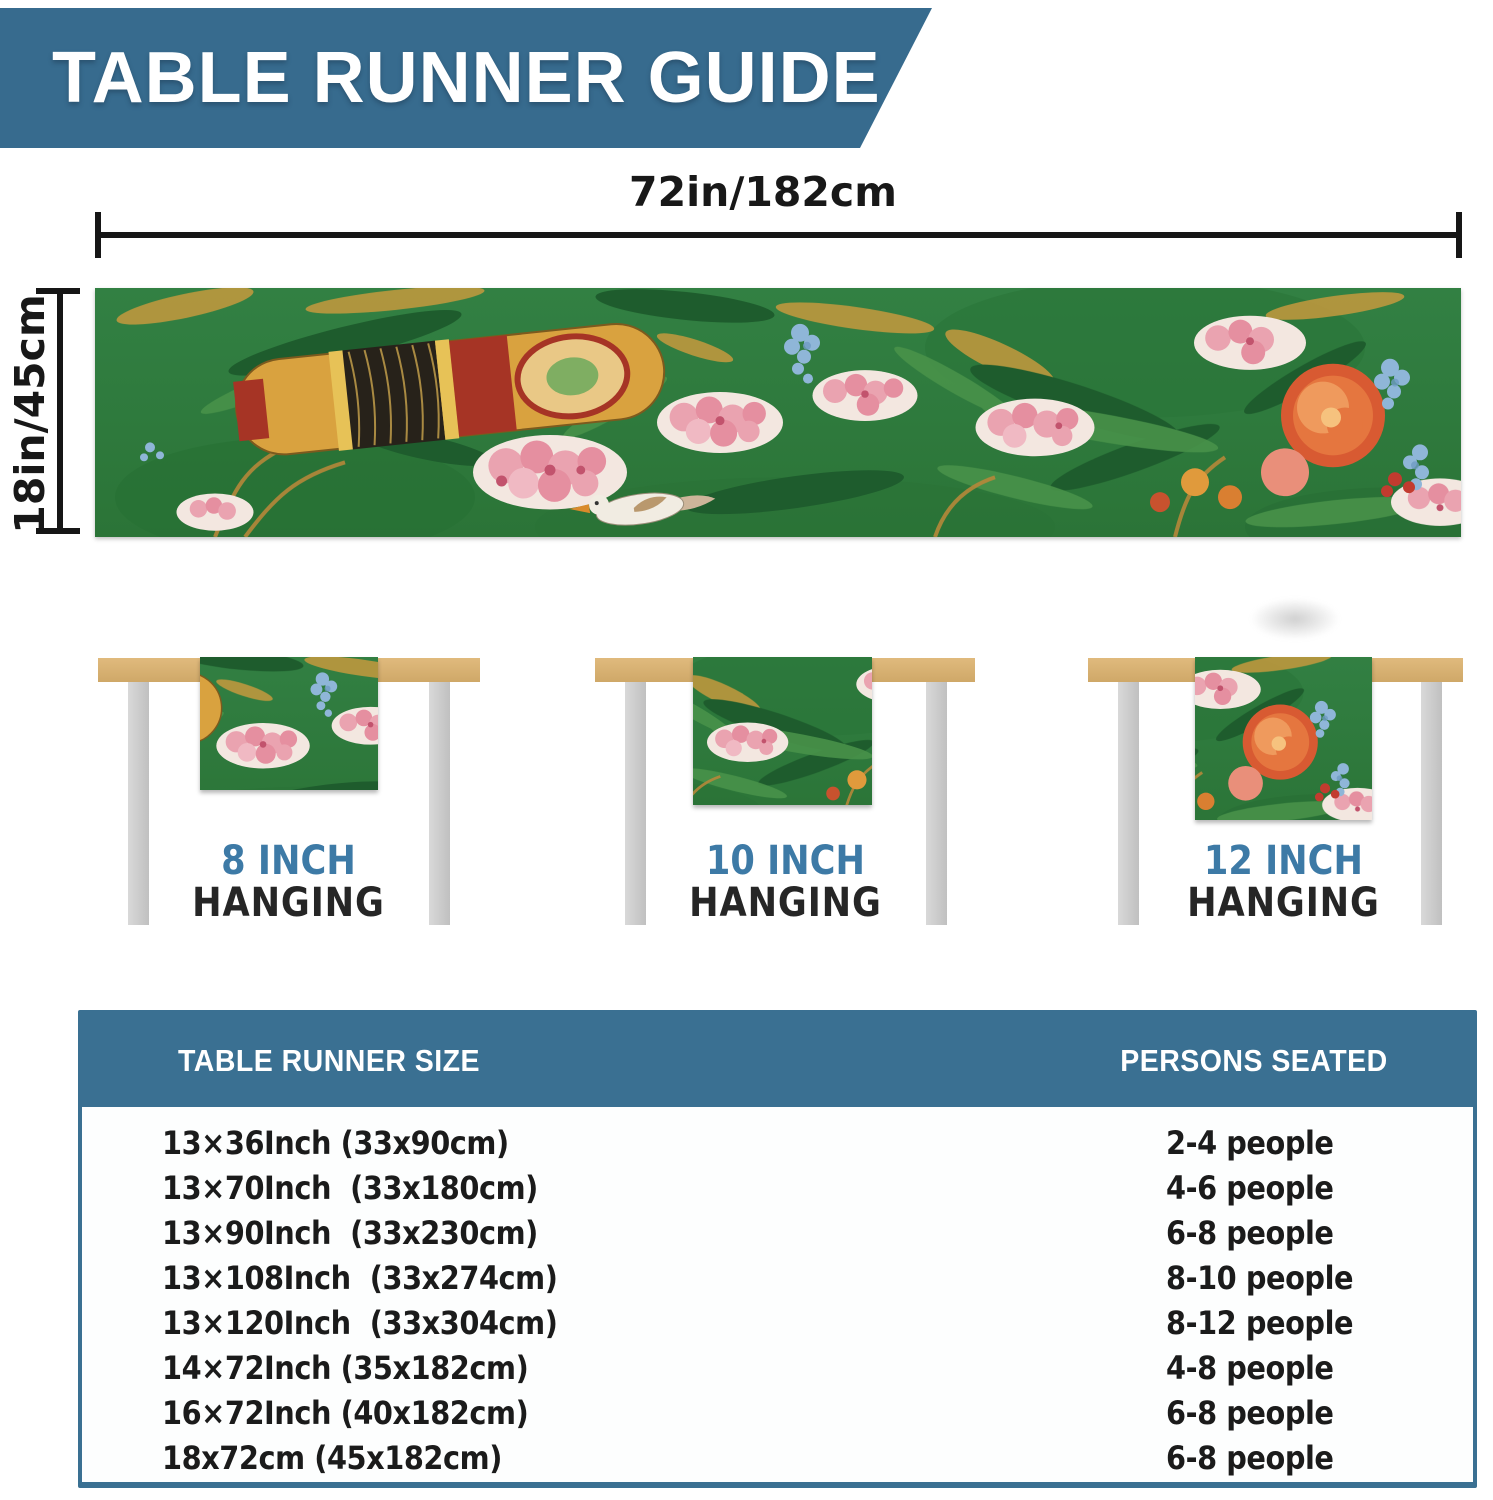 The image size is (1493, 1500). What do you see at coordinates (332, 1457) in the screenshot?
I see `size-cell: 18x72cm (45x182cm)` at bounding box center [332, 1457].